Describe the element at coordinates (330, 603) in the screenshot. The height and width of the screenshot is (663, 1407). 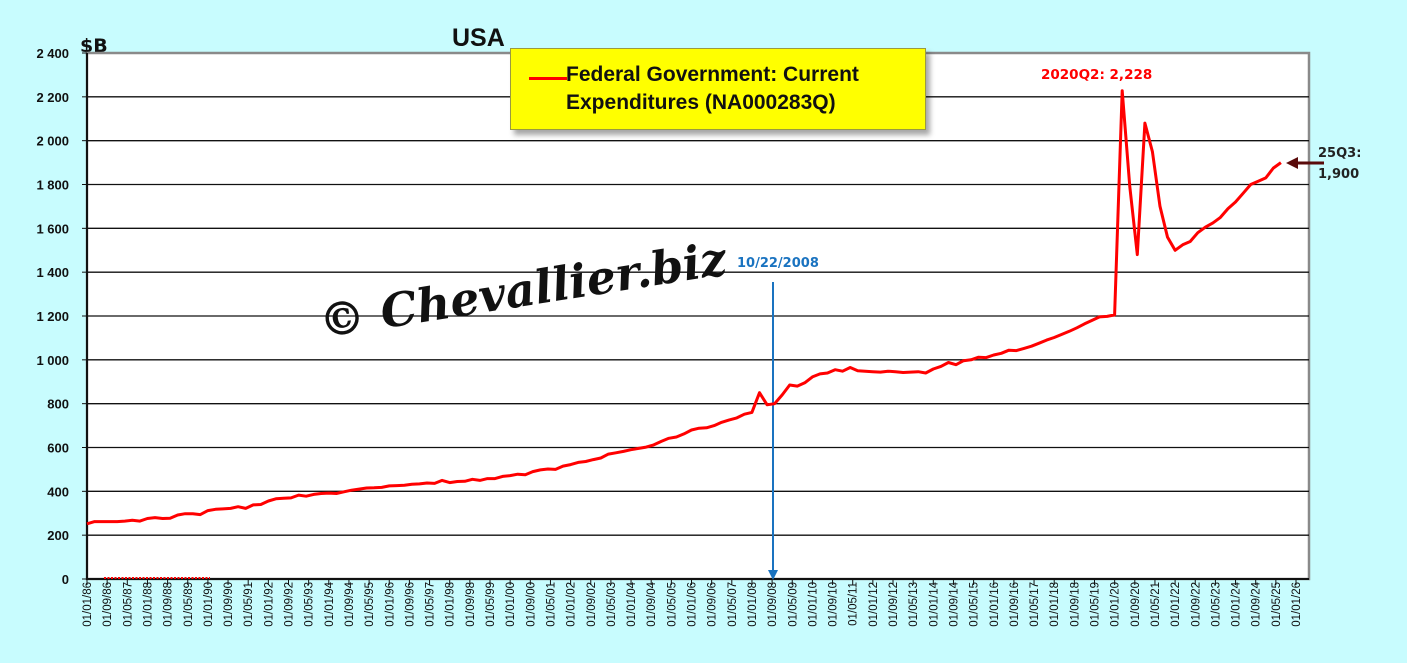
I see `x-tick-label: 01/01/94` at that location.